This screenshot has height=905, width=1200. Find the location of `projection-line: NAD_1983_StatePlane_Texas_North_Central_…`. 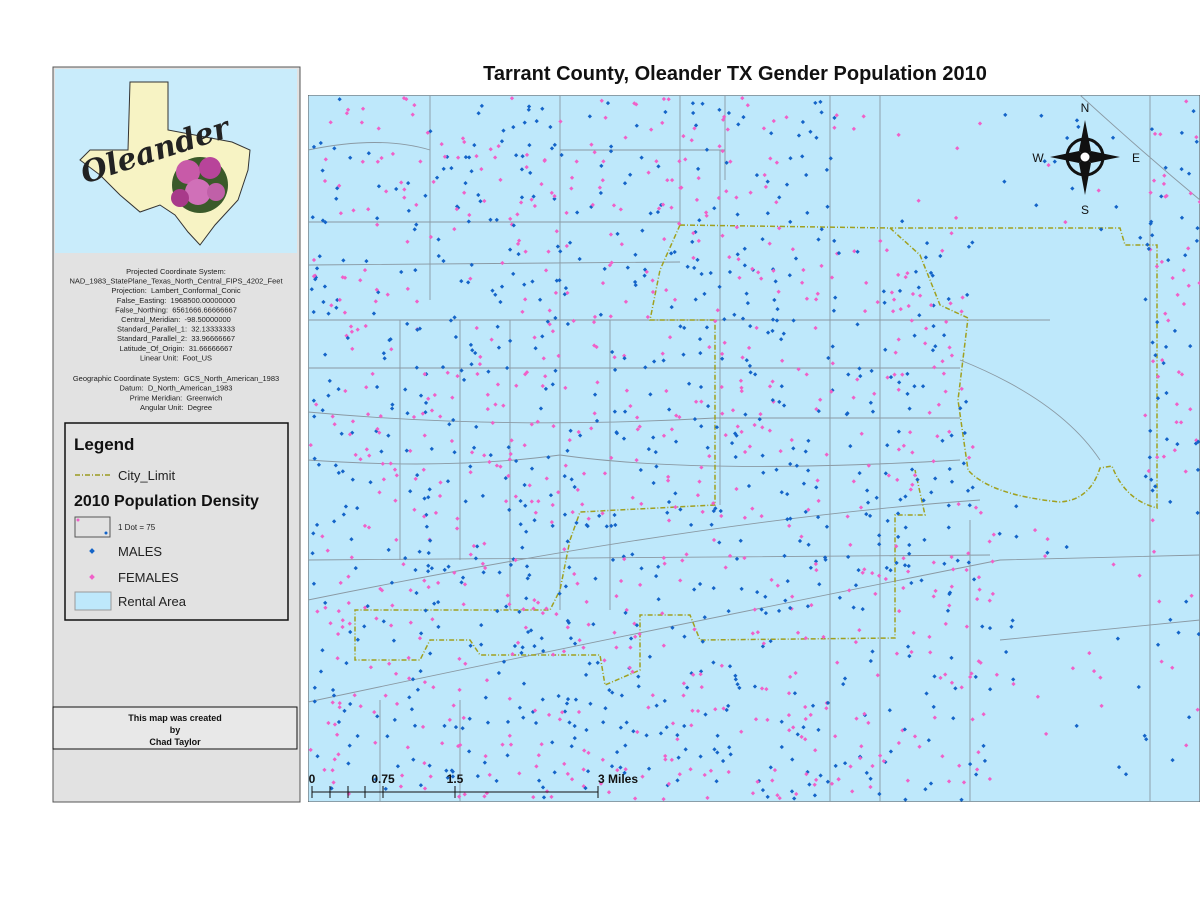

projection-line: NAD_1983_StatePlane_Texas_North_Central_… is located at coordinates (176, 281).